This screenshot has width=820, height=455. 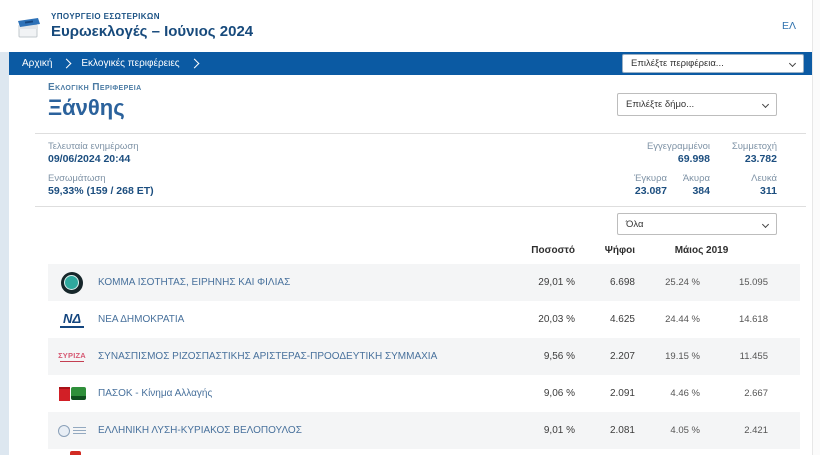 What do you see at coordinates (753, 356) in the screenshot?
I see `party-prev-votes: 11.455` at bounding box center [753, 356].